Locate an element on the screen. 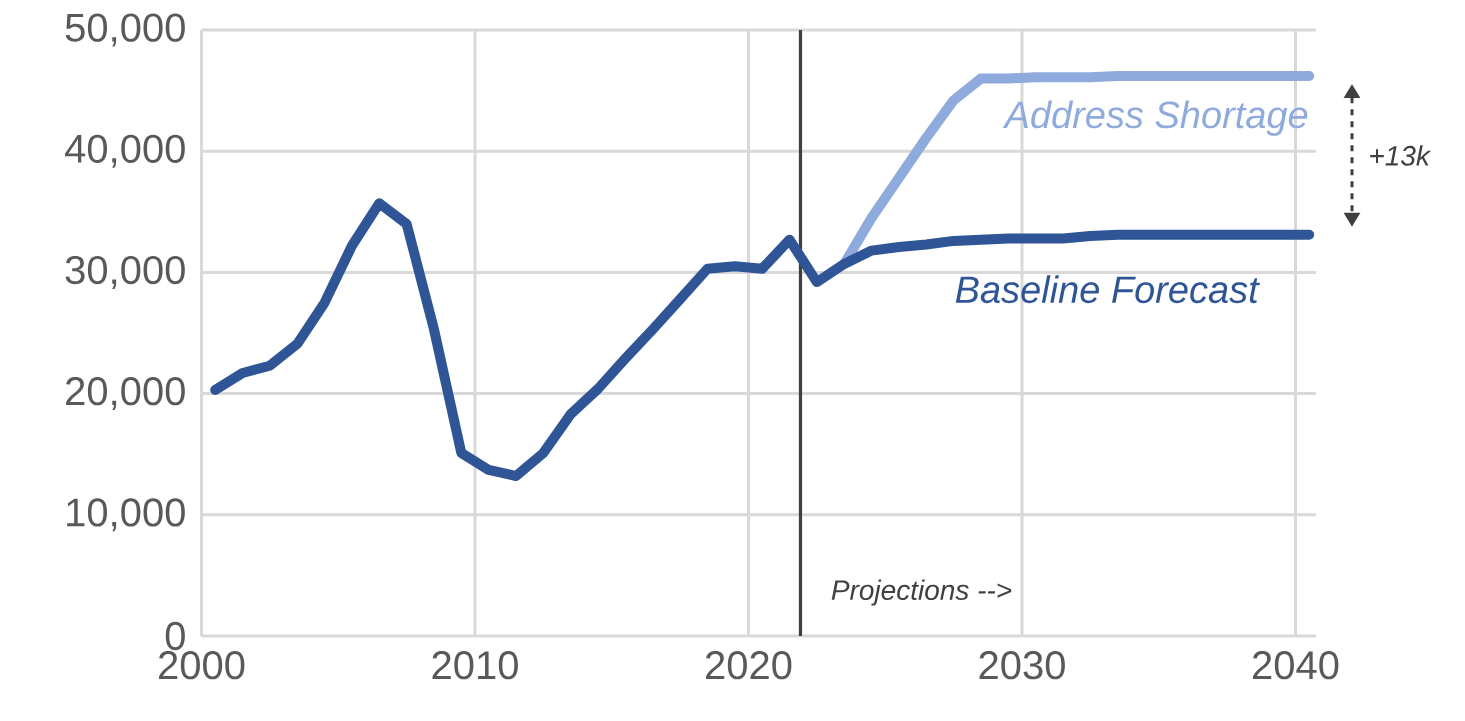  y-tick-label: 50,000 is located at coordinates (125, 30).